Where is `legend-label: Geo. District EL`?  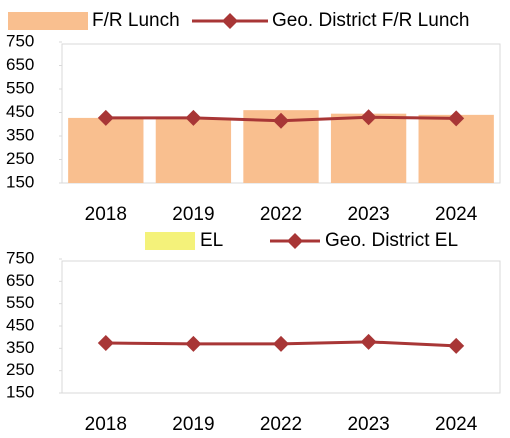 legend-label: Geo. District EL is located at coordinates (391, 240).